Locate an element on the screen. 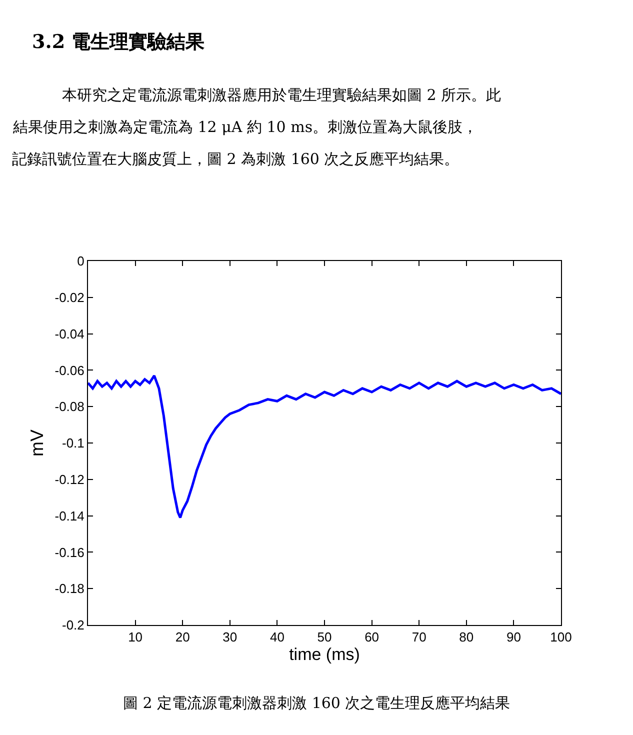 The height and width of the screenshot is (735, 633). x-axis-title: time (ms) is located at coordinates (324, 654).